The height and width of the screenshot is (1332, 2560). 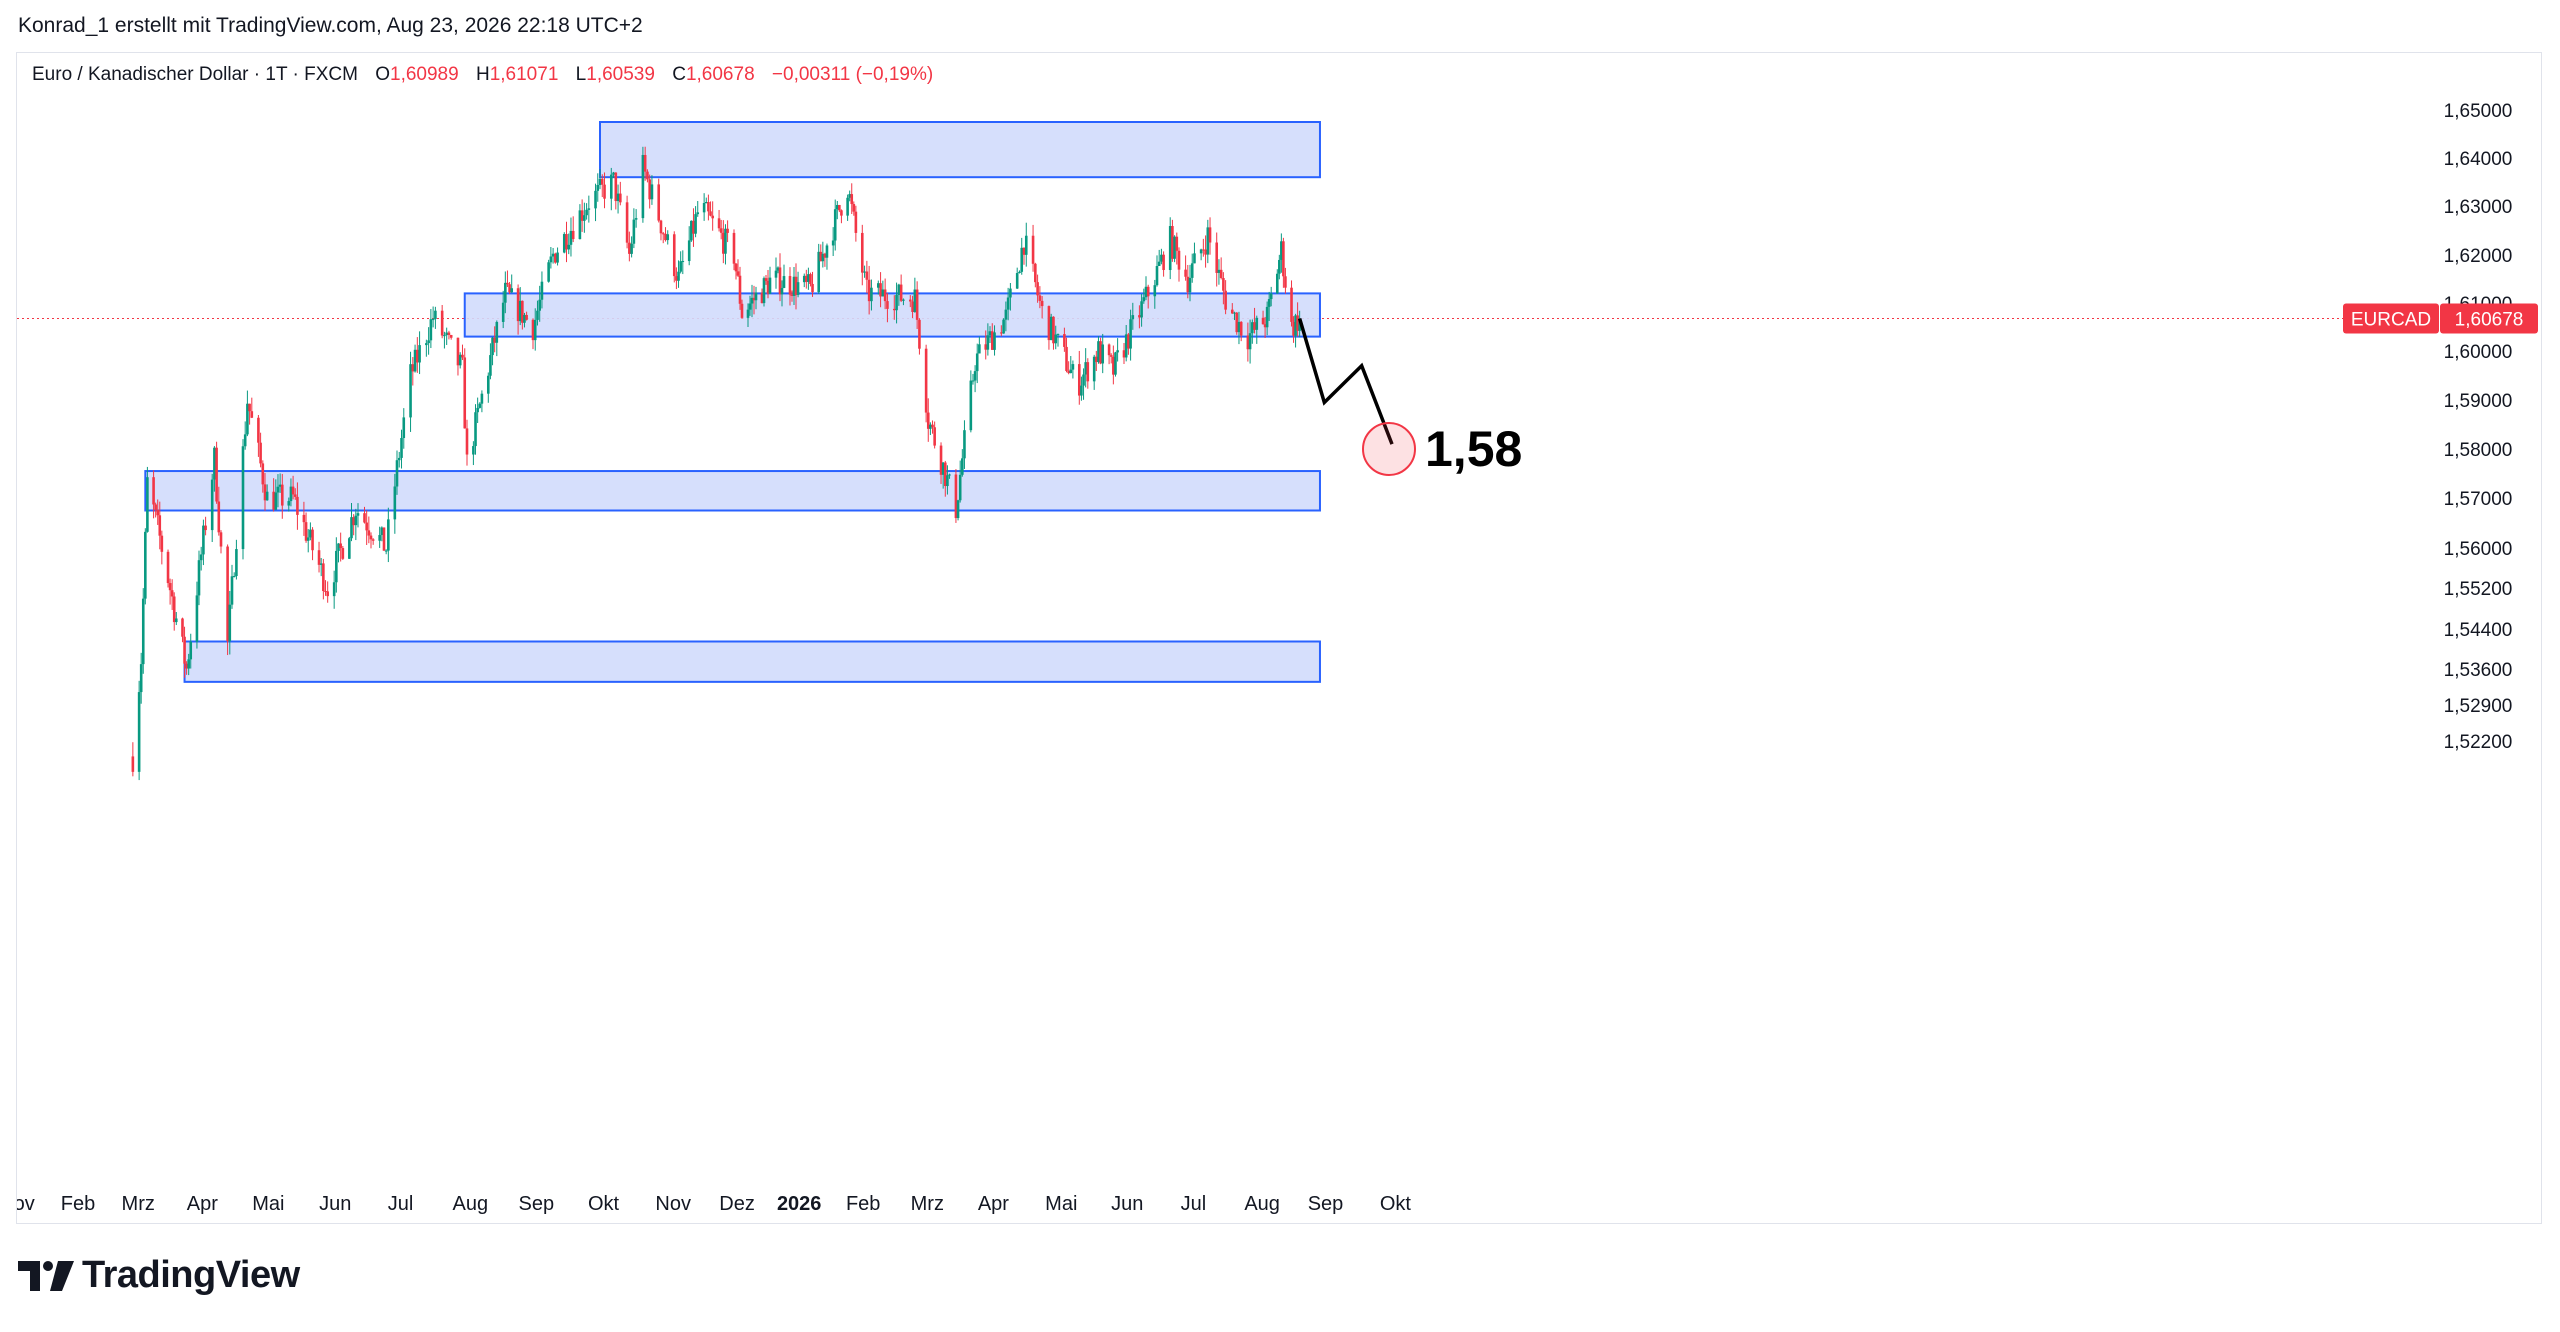 I want to click on projection-path, so click(x=1345, y=381).